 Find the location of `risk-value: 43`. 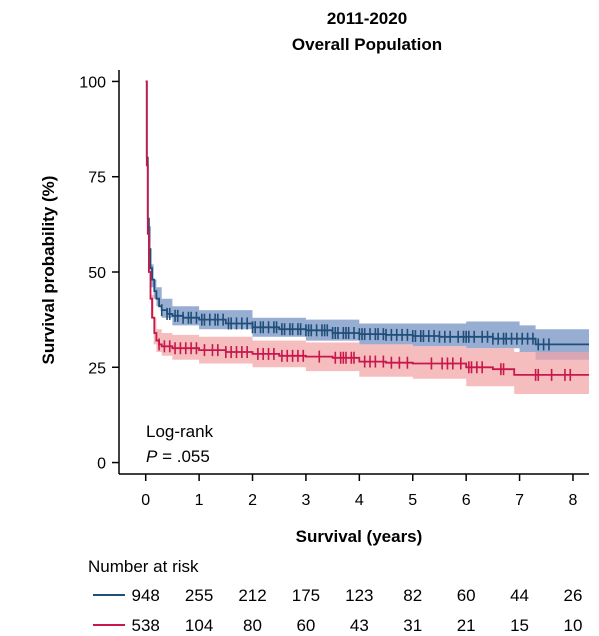

risk-value: 43 is located at coordinates (359, 625).